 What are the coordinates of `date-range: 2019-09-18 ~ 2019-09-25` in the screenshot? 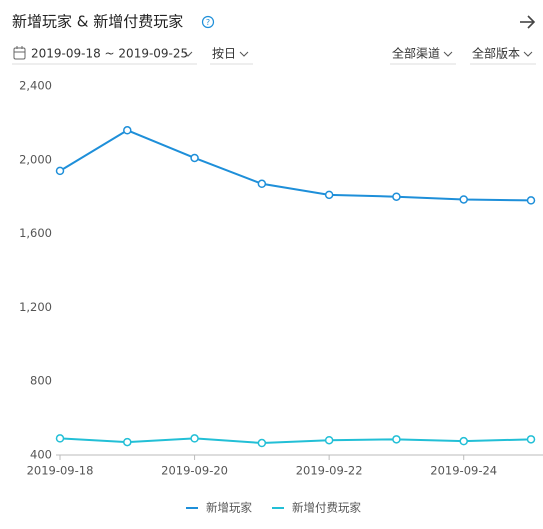 It's located at (109, 54).